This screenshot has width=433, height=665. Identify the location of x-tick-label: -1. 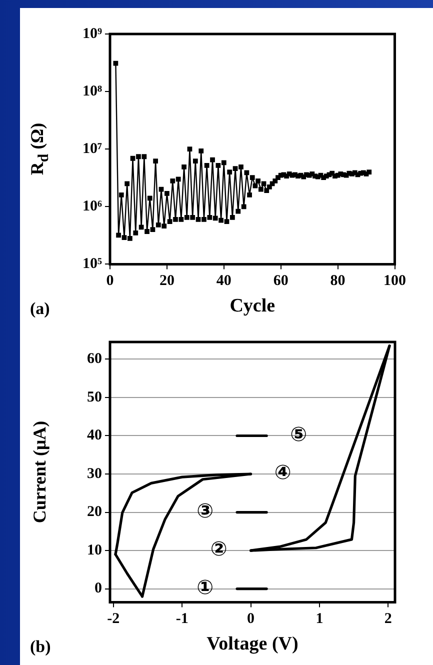
(182, 619).